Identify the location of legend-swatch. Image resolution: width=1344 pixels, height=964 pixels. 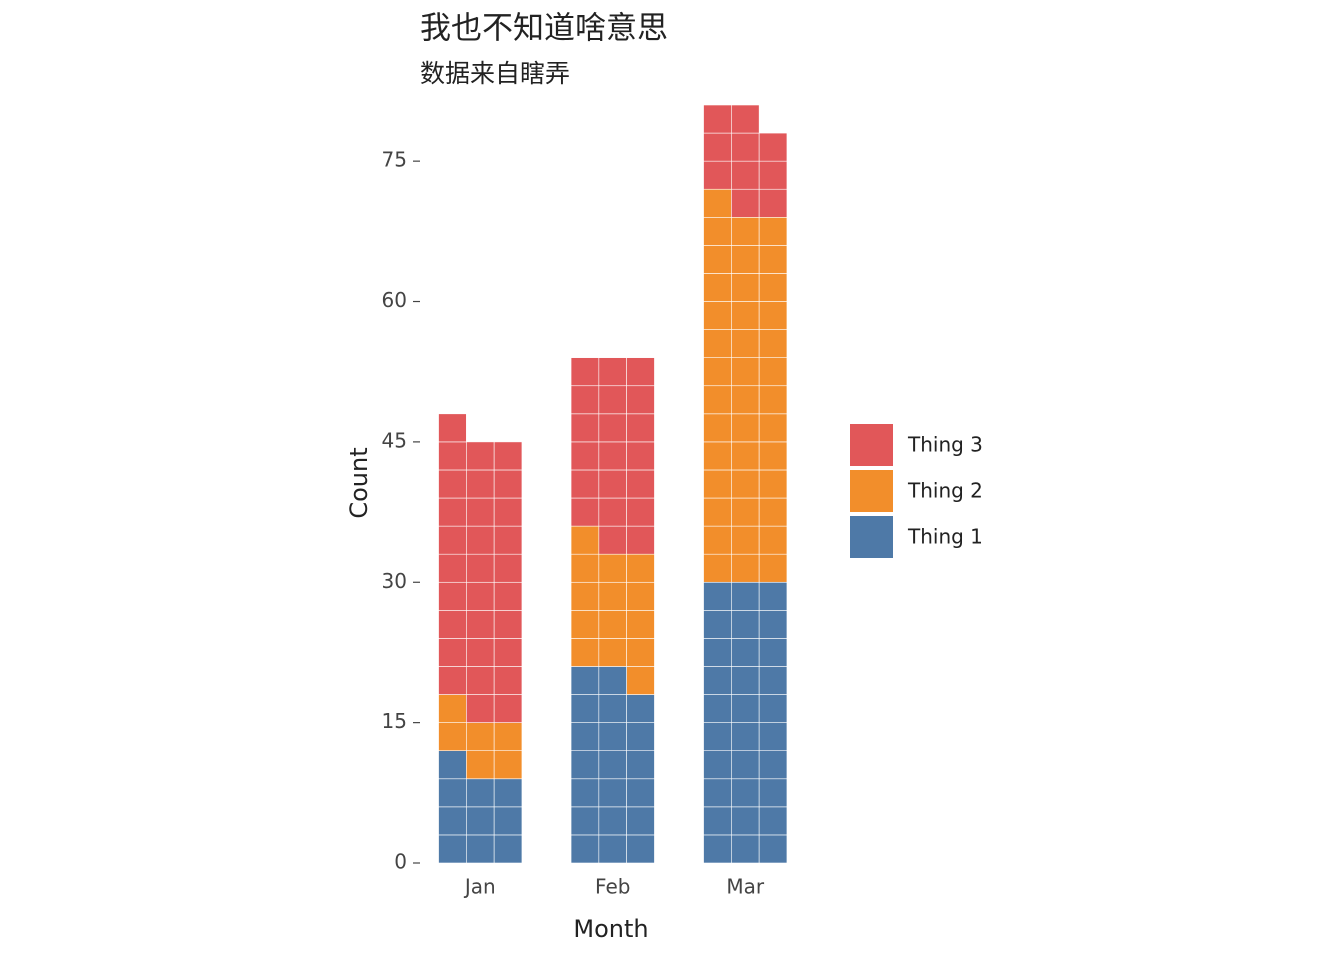
(871, 445).